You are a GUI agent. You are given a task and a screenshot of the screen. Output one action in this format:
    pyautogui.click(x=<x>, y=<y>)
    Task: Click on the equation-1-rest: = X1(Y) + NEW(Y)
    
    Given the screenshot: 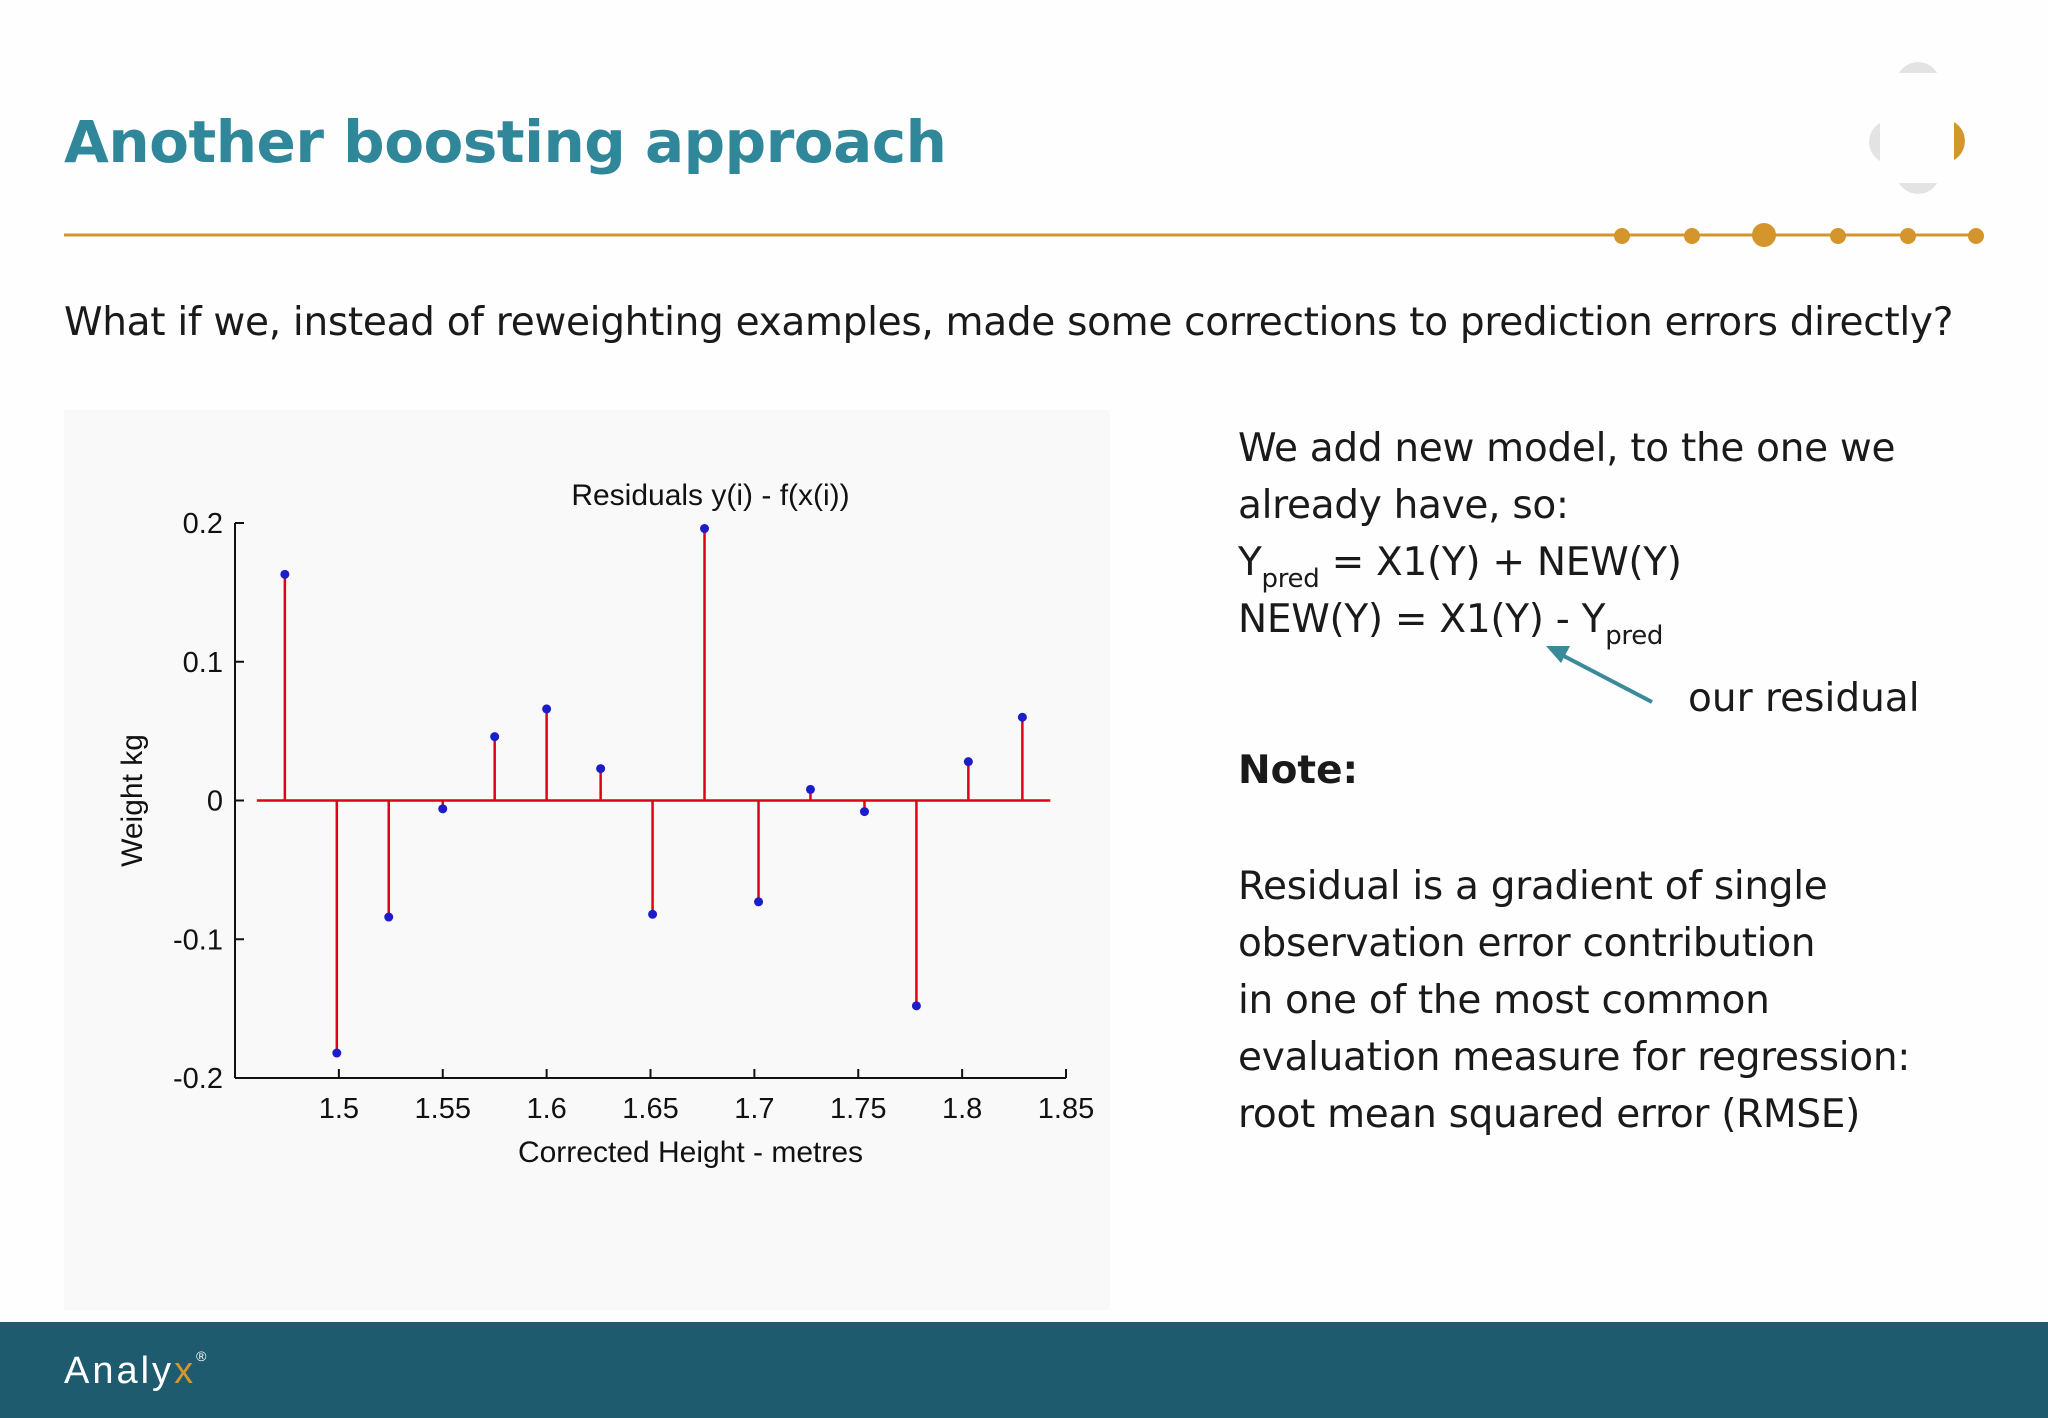 What is the action you would take?
    pyautogui.click(x=1500, y=562)
    